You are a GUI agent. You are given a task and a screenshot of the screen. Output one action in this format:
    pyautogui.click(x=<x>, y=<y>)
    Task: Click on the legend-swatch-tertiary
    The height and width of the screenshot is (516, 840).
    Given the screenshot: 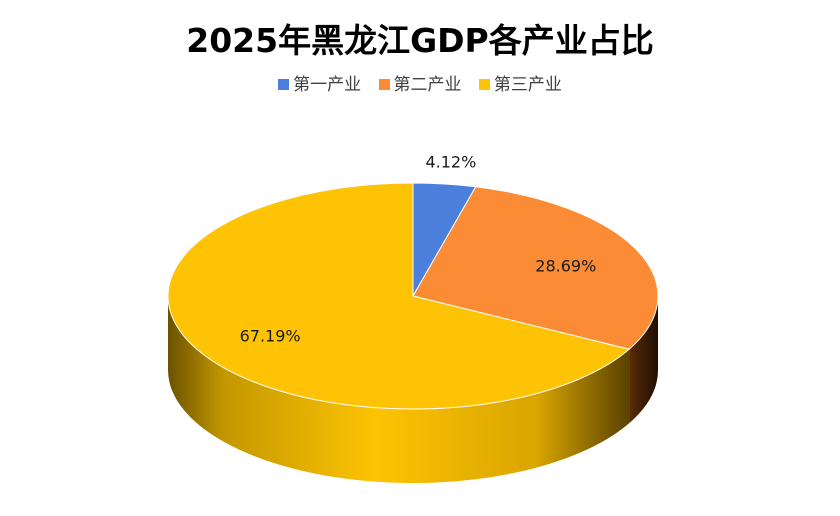 What is the action you would take?
    pyautogui.click(x=484, y=84)
    